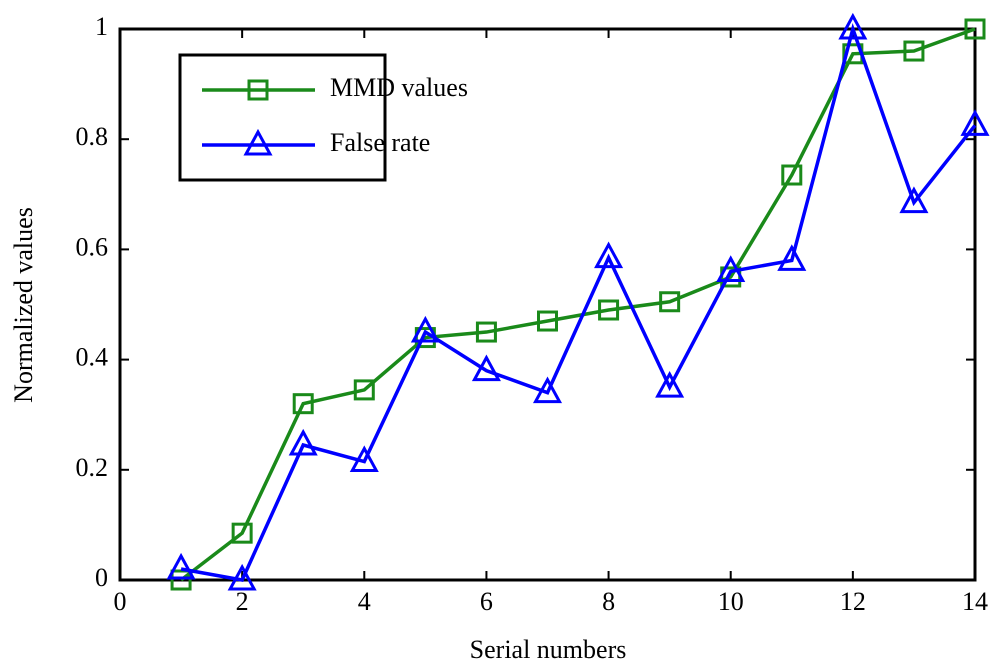 This screenshot has height=669, width=995. I want to click on x-tick-label: 14, so click(975, 601).